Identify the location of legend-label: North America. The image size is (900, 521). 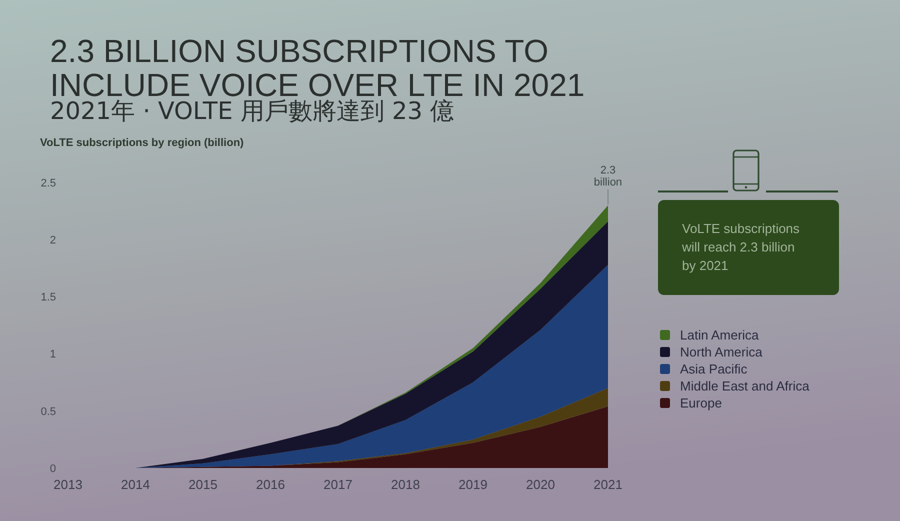
(722, 352).